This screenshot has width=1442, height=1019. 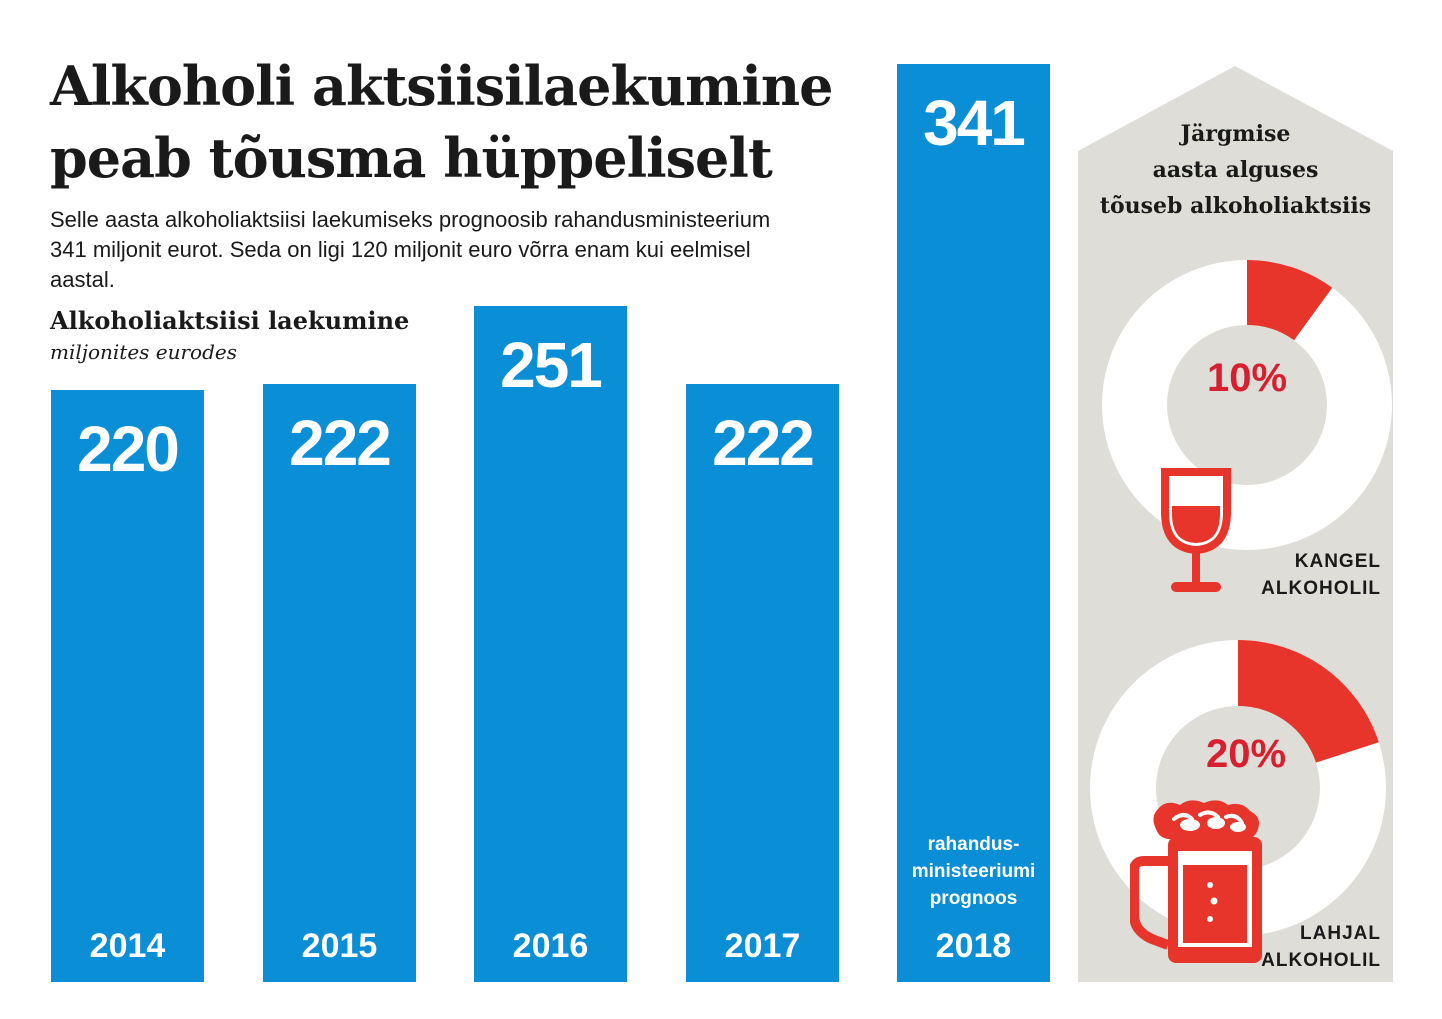 What do you see at coordinates (973, 523) in the screenshot?
I see `bar-2018: 341 rahandus-ministeeriumi prognoos 2018` at bounding box center [973, 523].